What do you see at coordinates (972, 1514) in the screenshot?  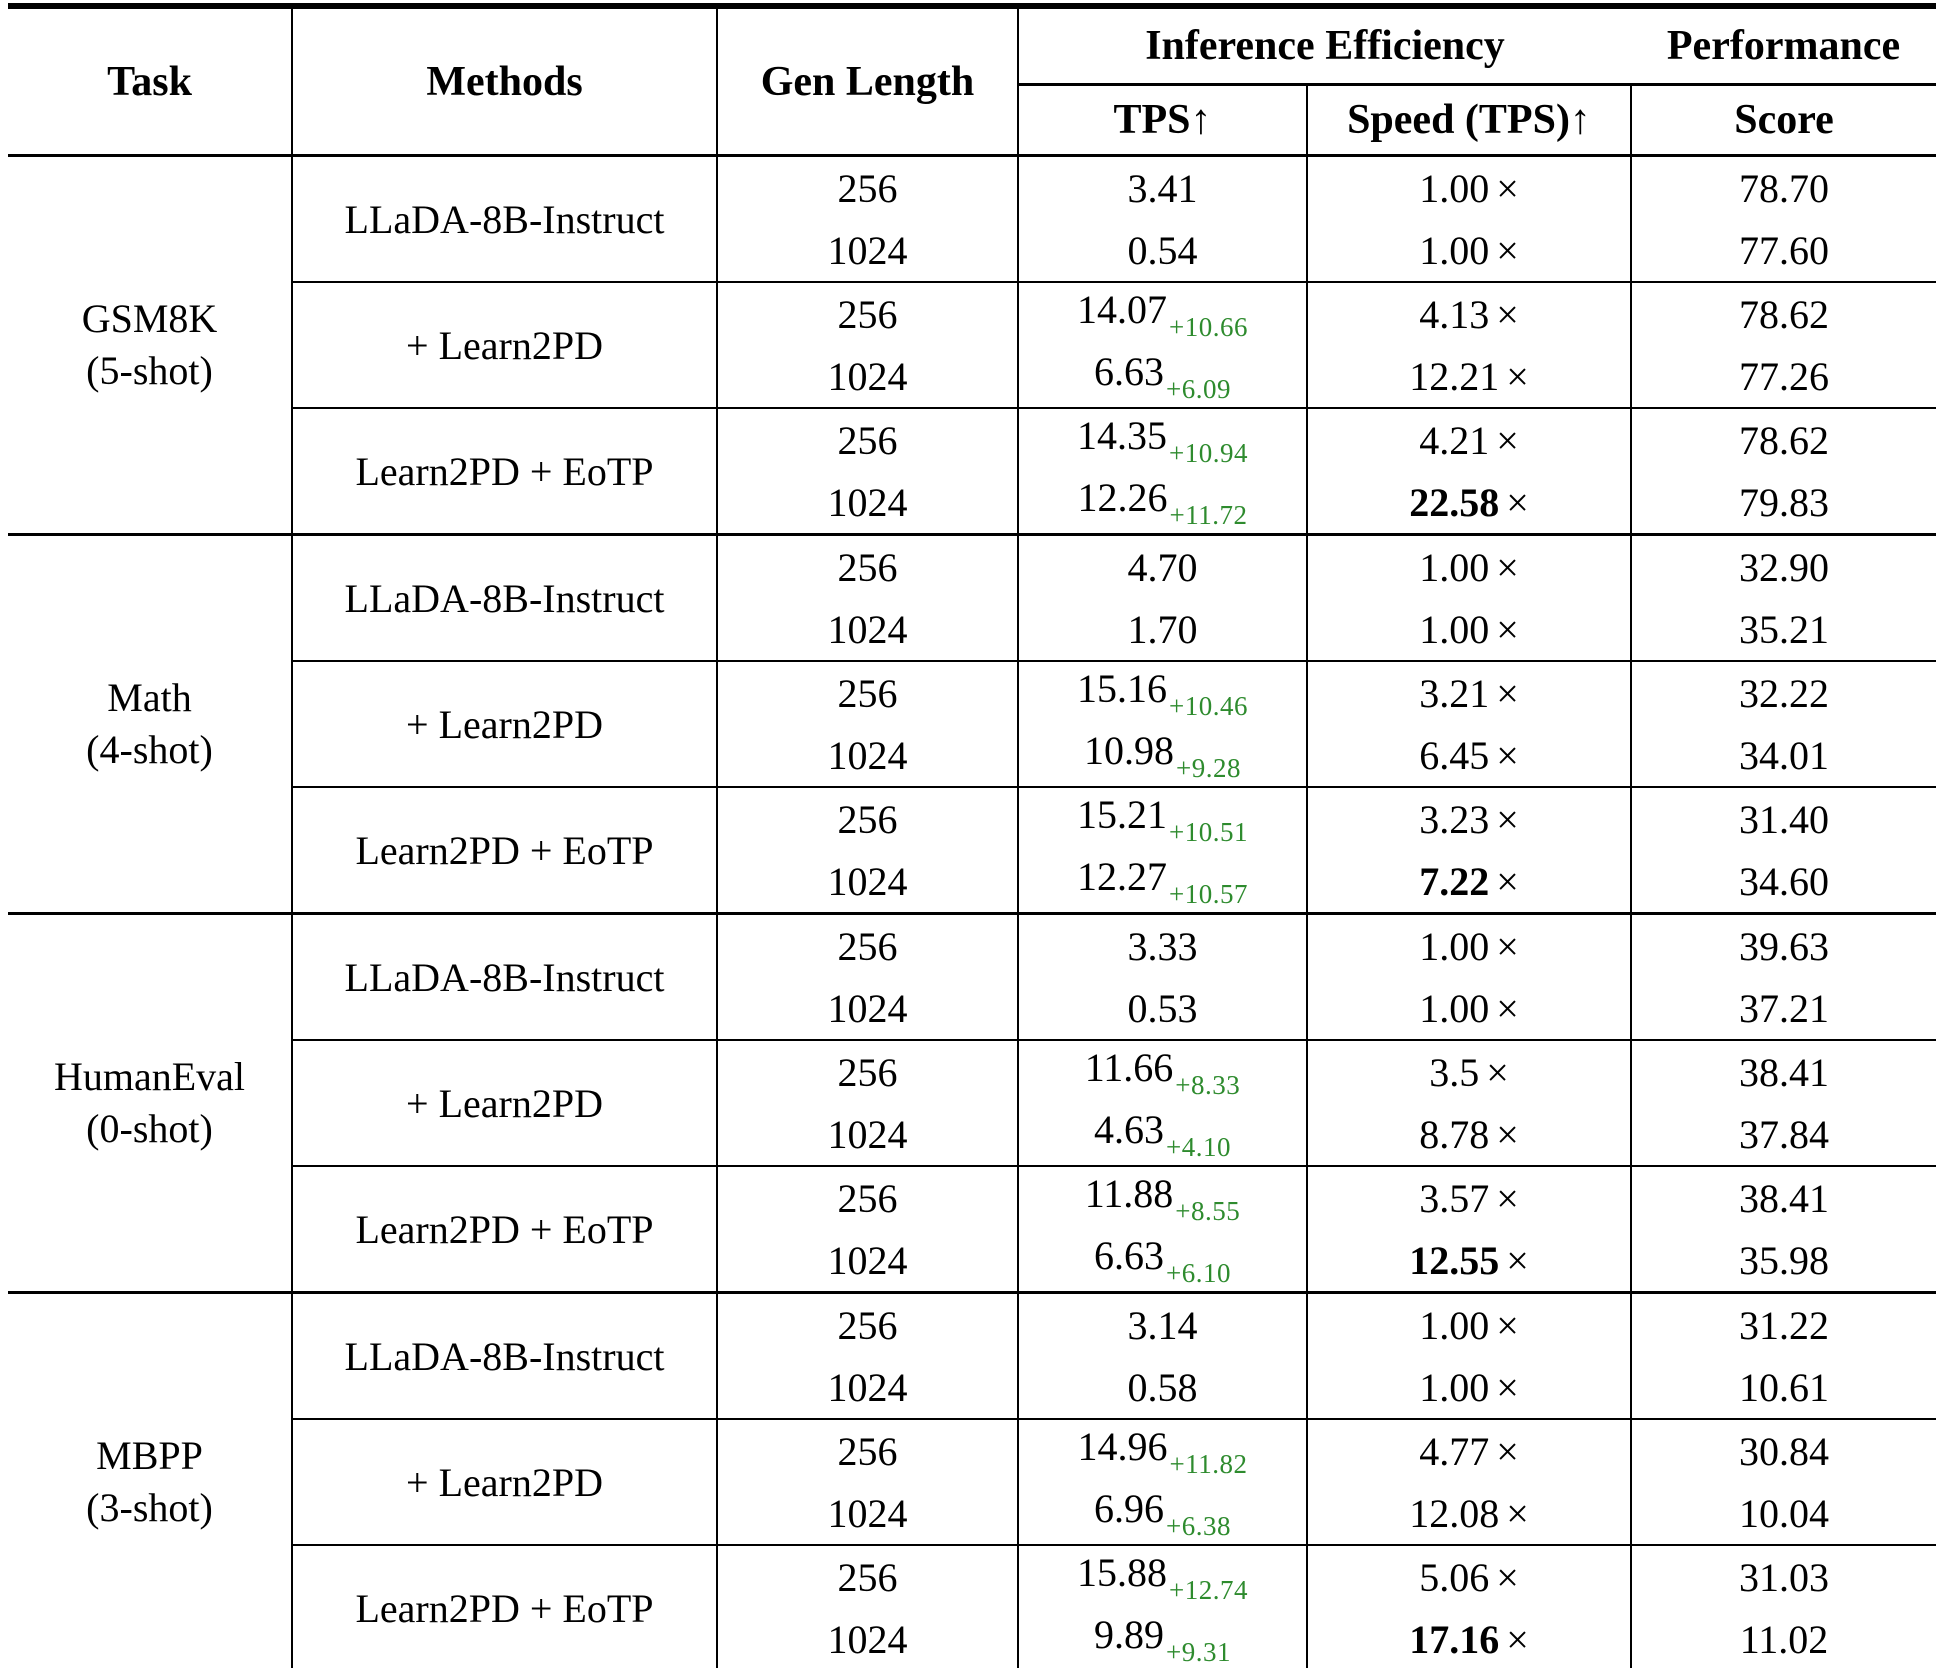 I see `table-row: 1024 6.96+6.38 12.08 × 10.04` at bounding box center [972, 1514].